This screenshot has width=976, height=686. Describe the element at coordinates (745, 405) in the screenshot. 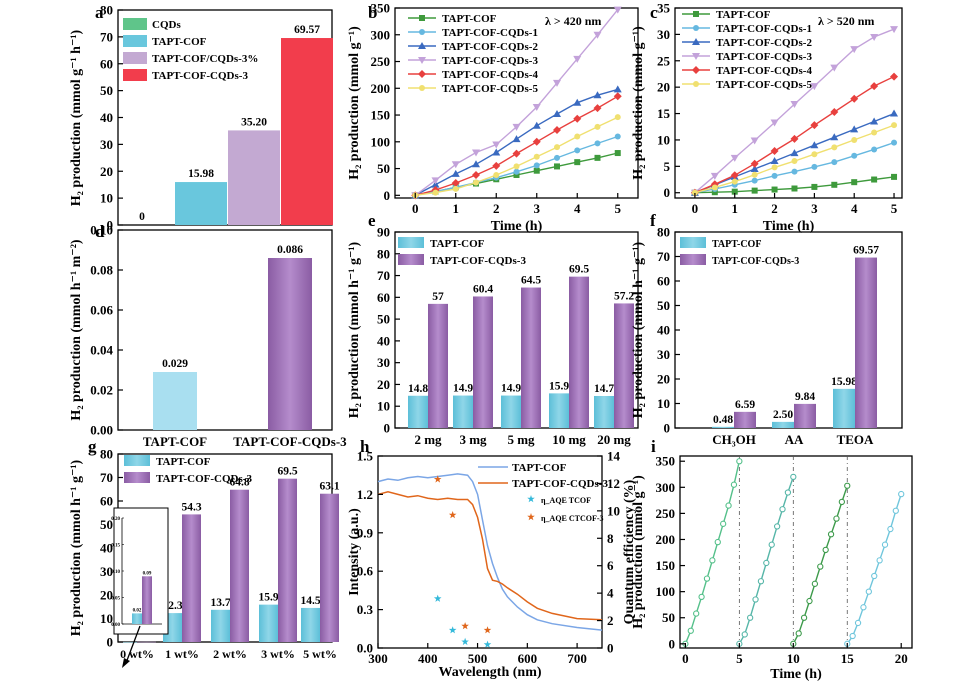

I see `panel-f-bar-label: 6.59` at that location.